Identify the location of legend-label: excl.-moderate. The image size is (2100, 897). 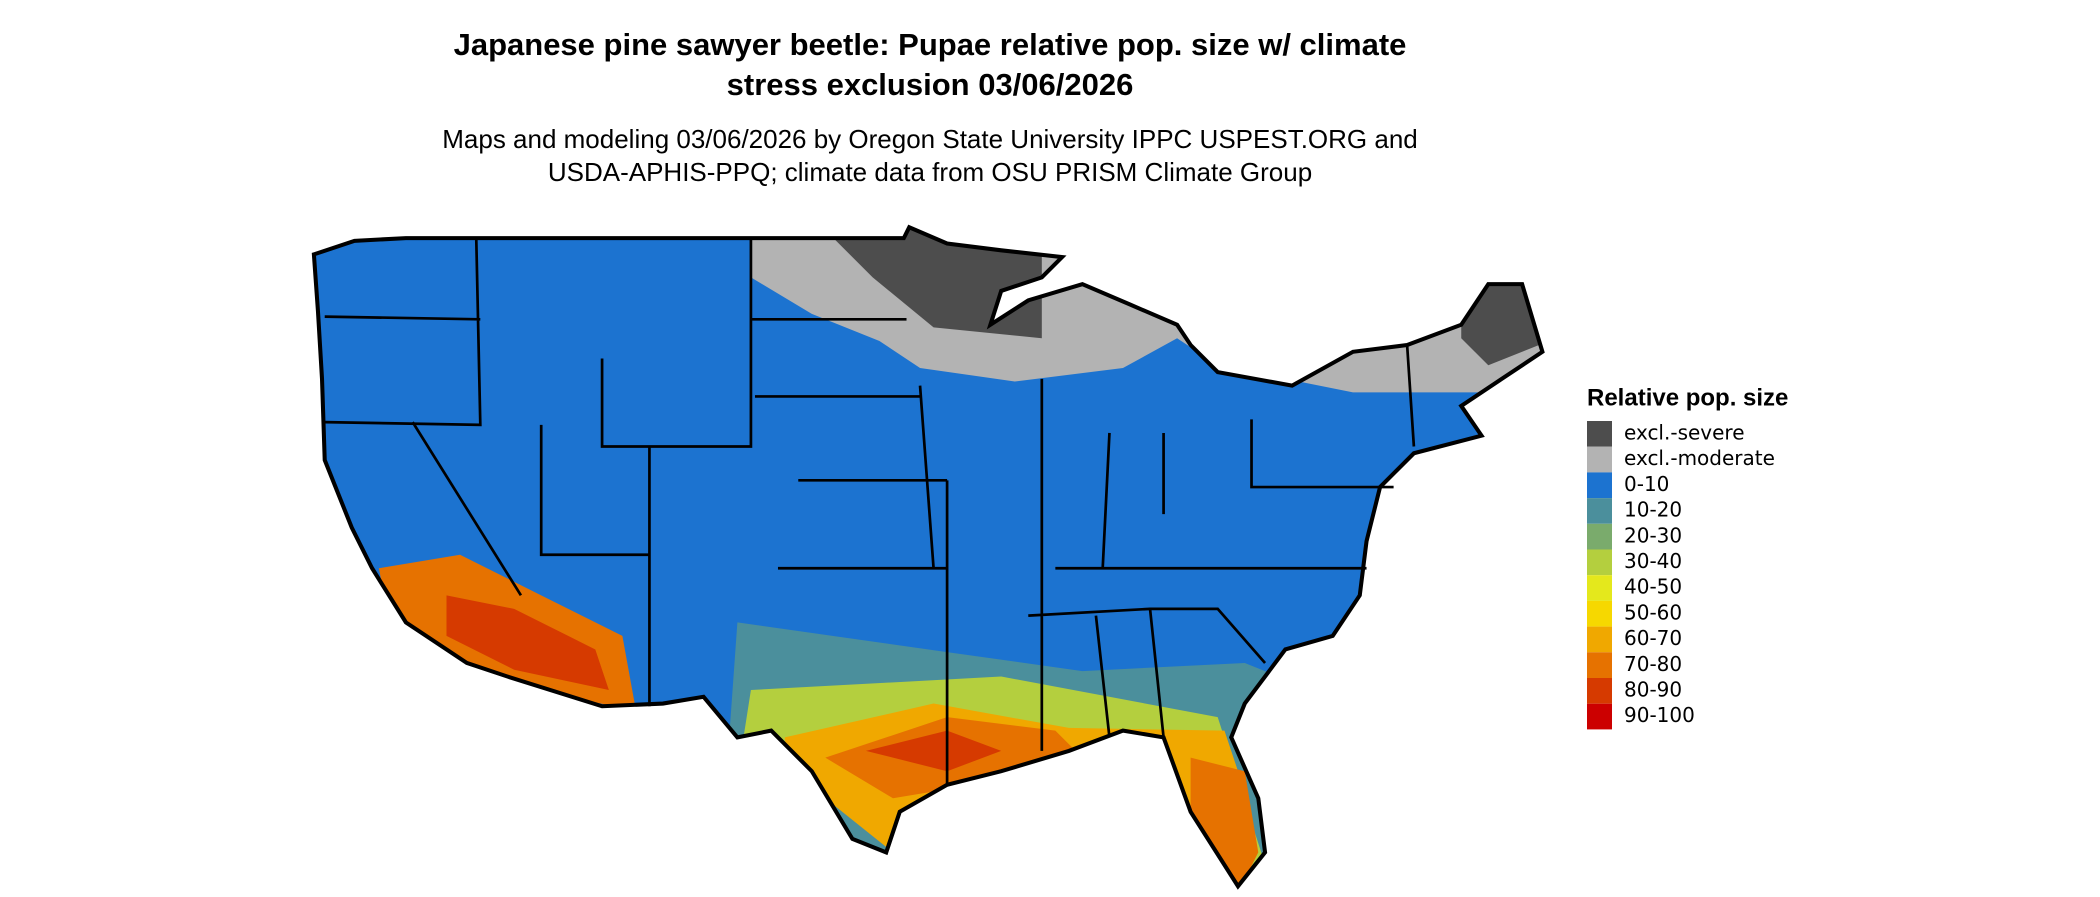
(1699, 458).